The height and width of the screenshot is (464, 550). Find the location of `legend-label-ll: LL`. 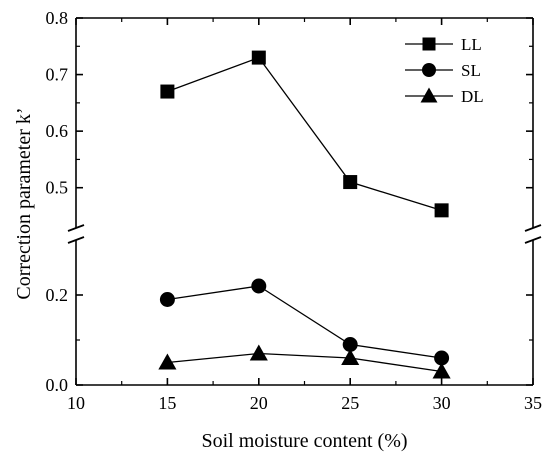

legend-label-ll: LL is located at coordinates (471, 44).